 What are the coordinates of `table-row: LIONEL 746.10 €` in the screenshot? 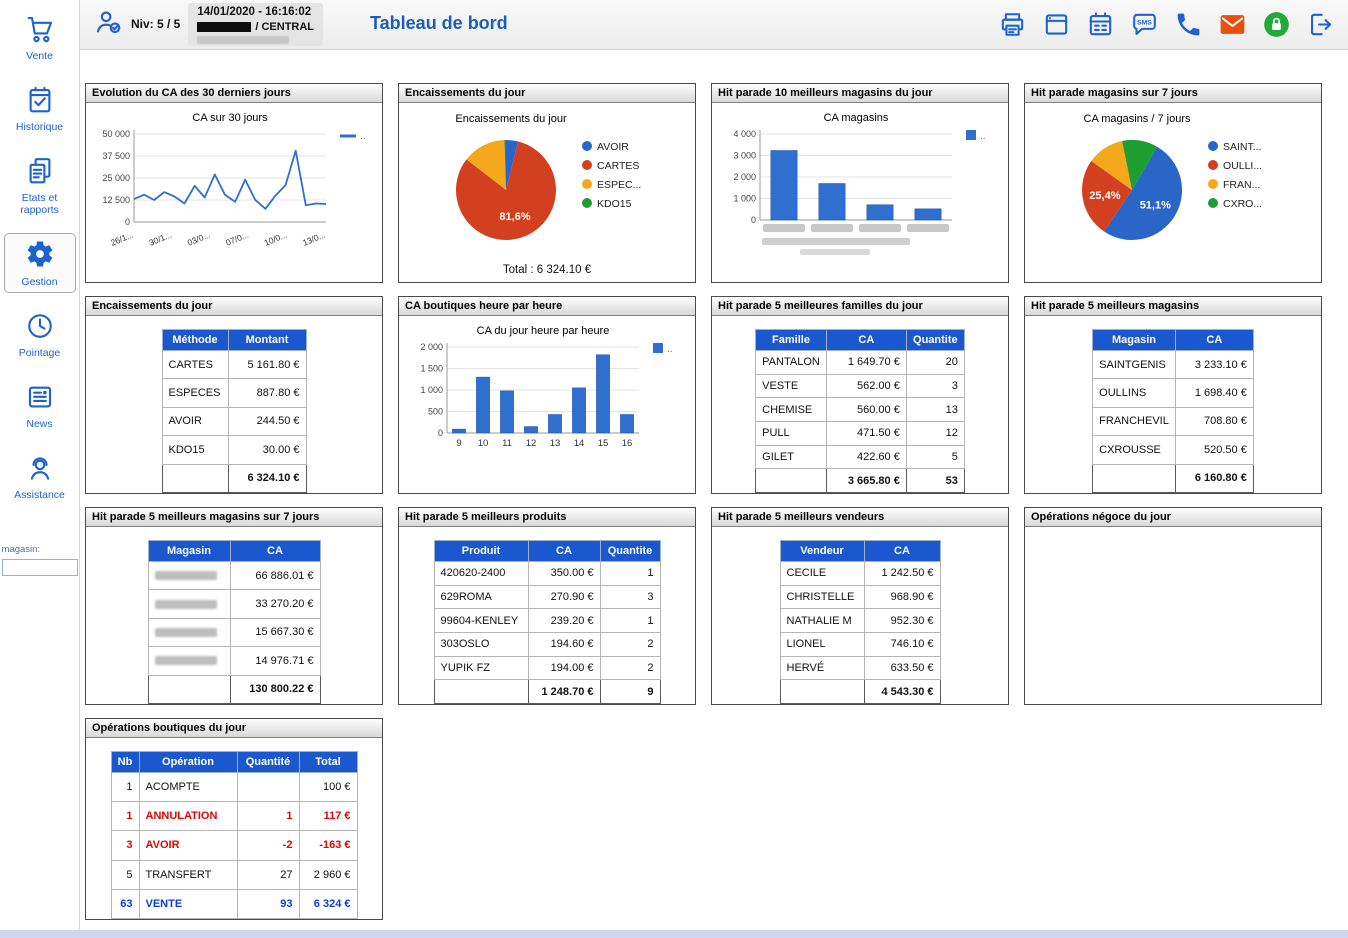 It's located at (860, 644).